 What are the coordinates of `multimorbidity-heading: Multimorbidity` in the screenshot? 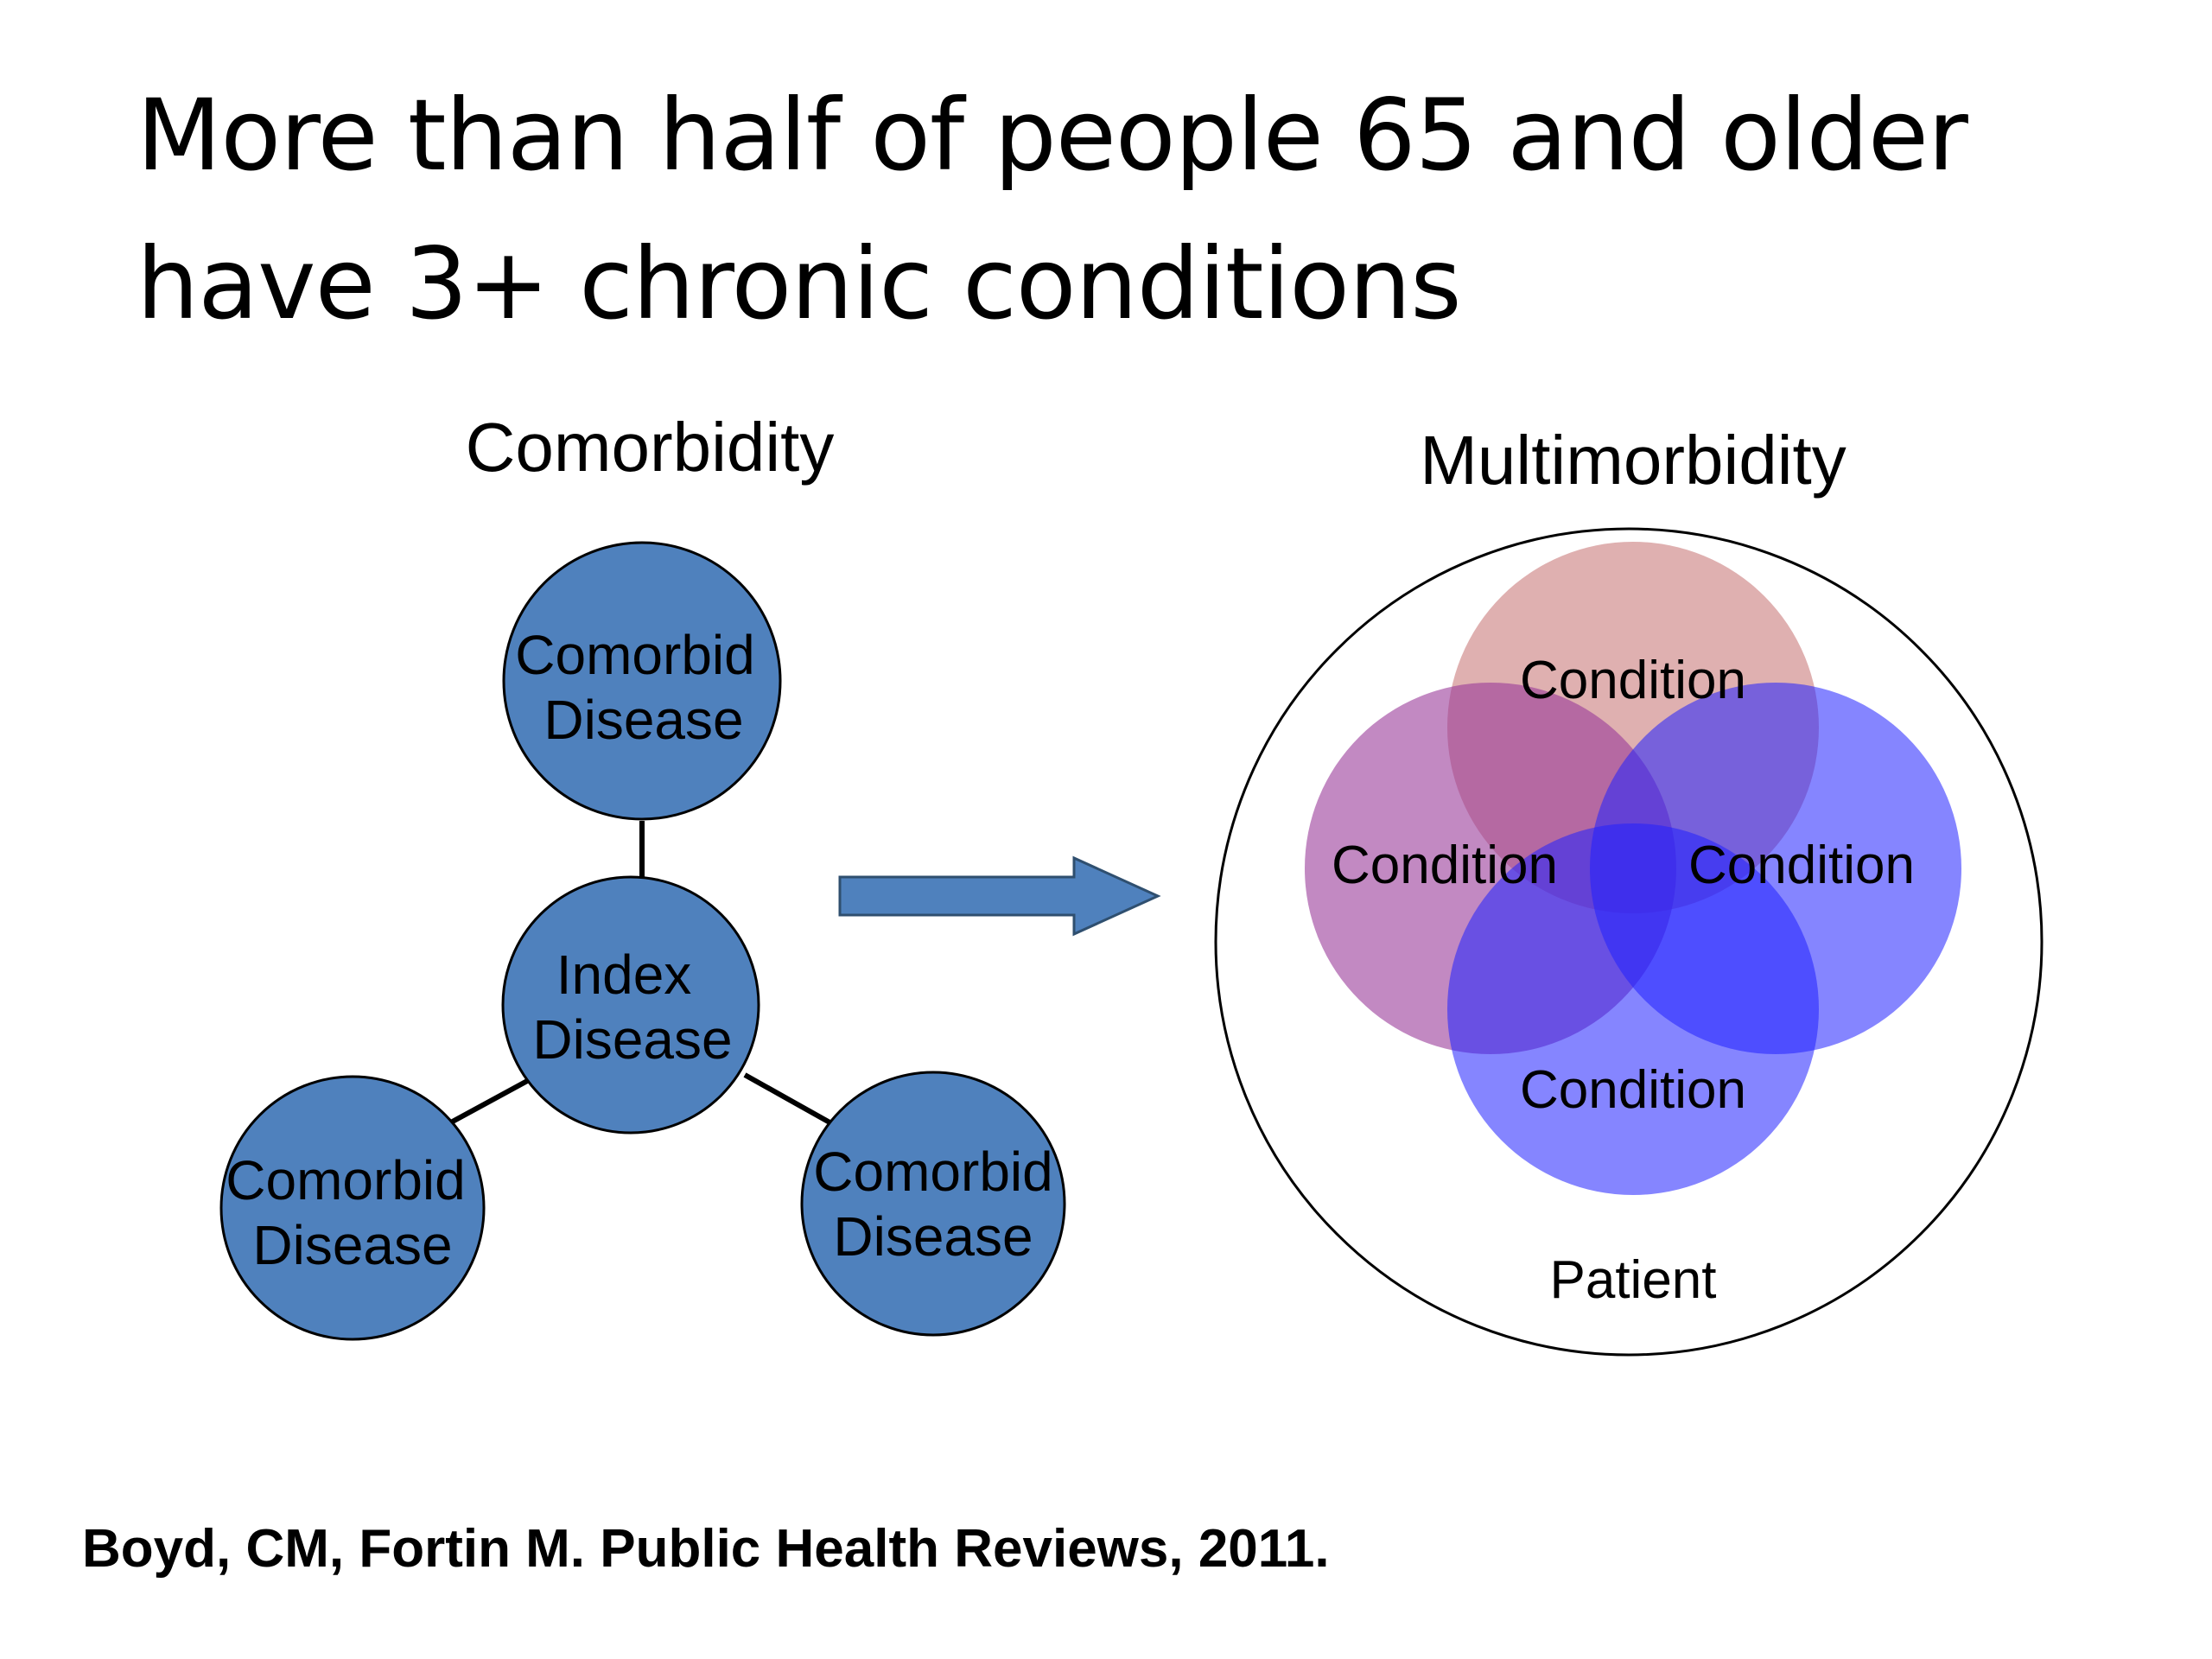 It's located at (1633, 460).